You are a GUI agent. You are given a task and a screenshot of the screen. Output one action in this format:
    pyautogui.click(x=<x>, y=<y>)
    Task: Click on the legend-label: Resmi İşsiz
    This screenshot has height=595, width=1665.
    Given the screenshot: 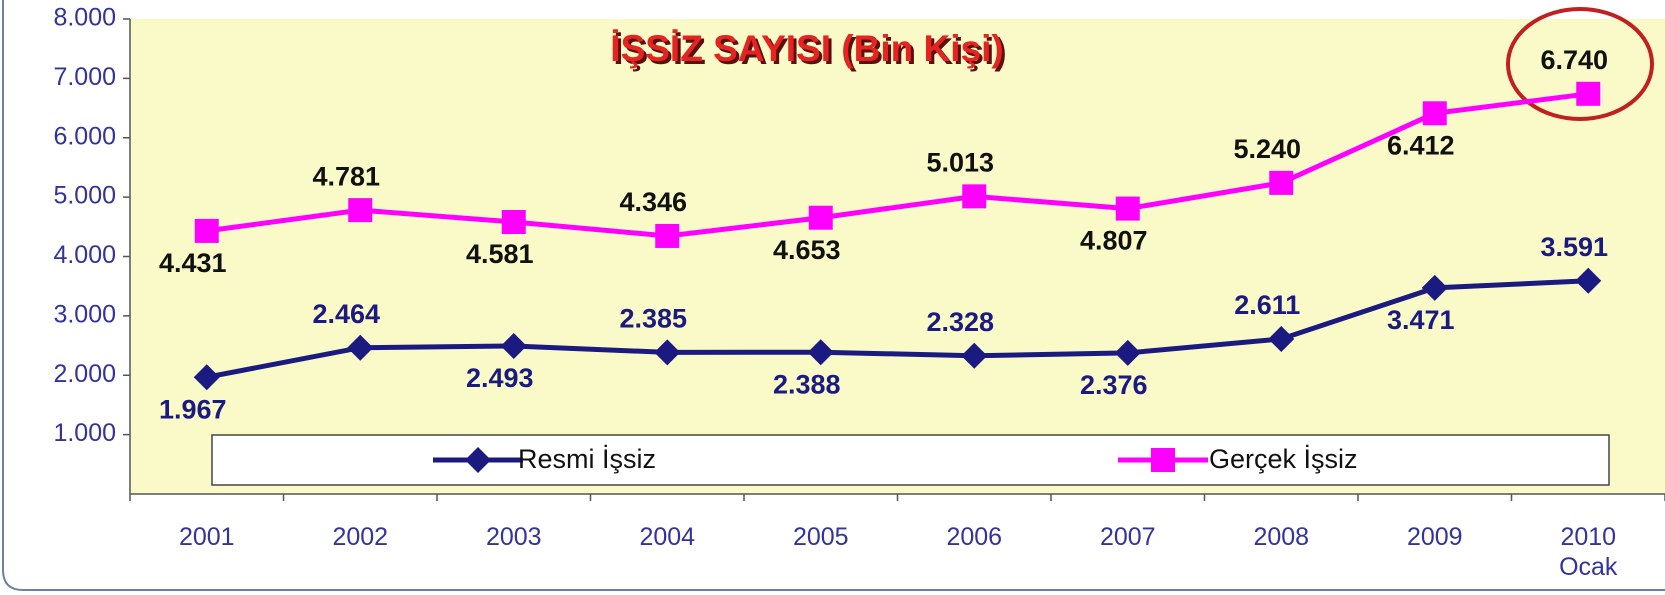 What is the action you would take?
    pyautogui.click(x=587, y=458)
    